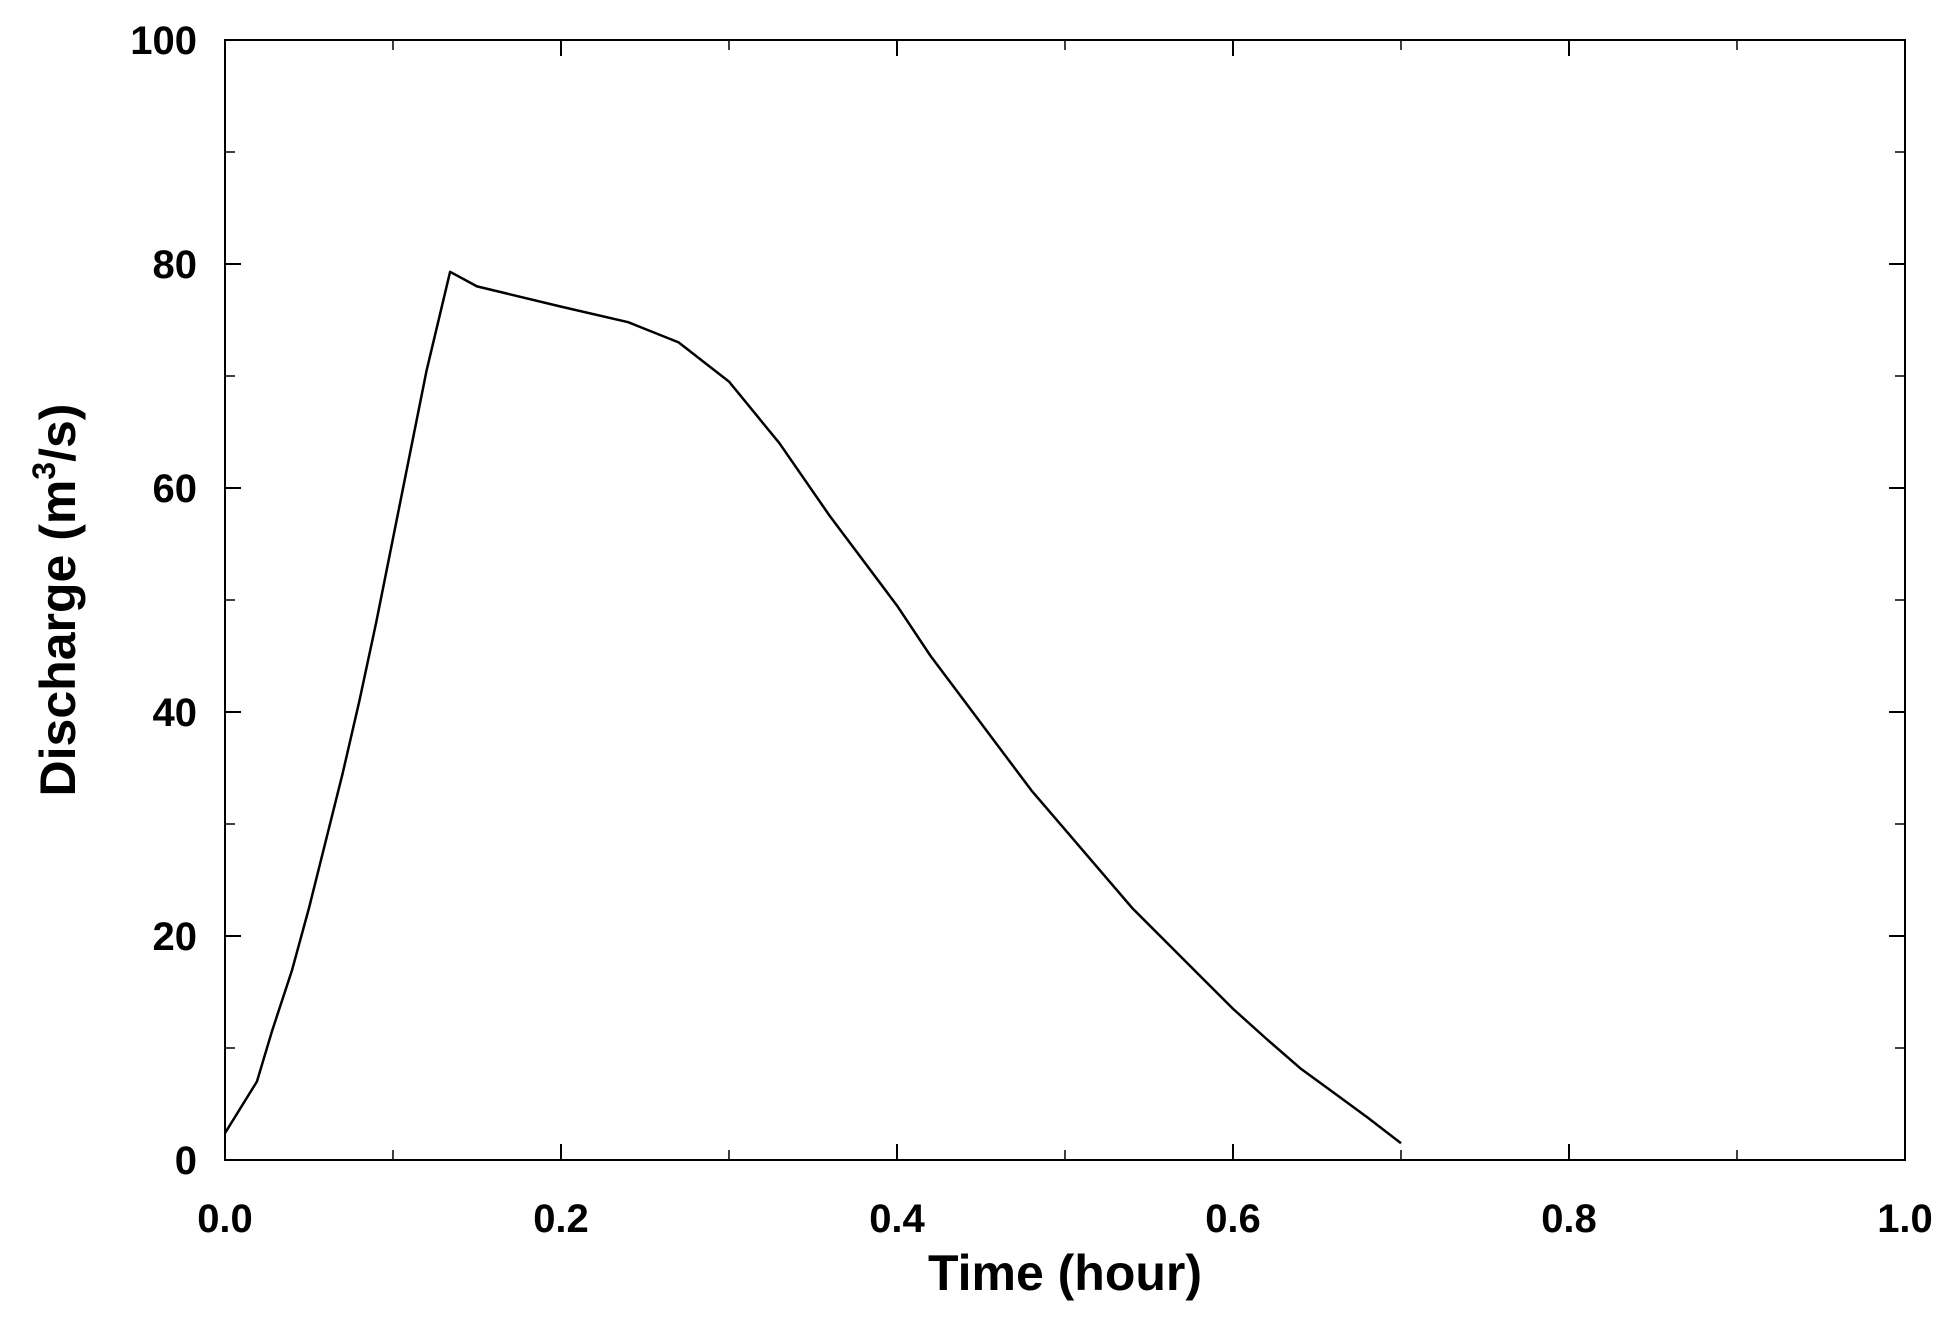 The width and height of the screenshot is (1957, 1328). Describe the element at coordinates (163, 41) in the screenshot. I see `y-tick-label: 100` at that location.